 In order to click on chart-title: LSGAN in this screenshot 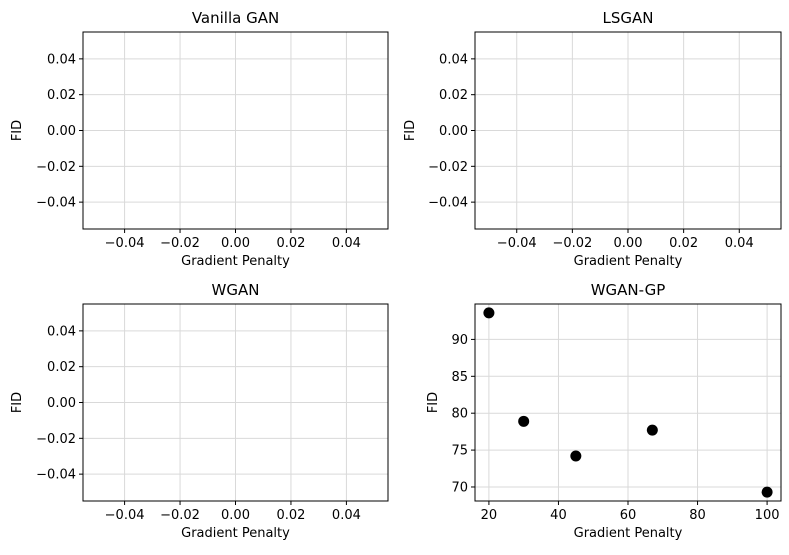, I will do `click(628, 18)`.